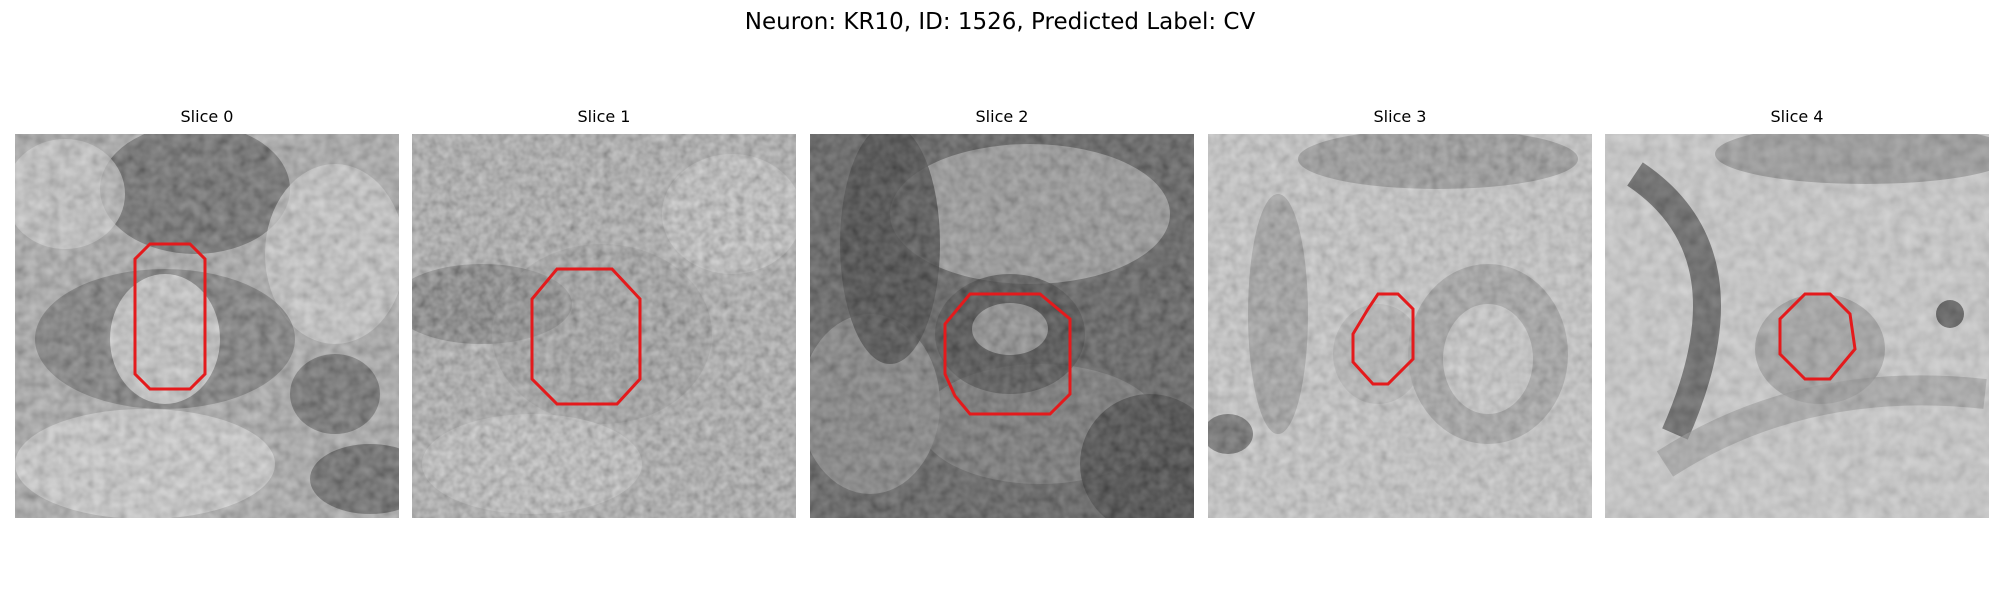  What do you see at coordinates (604, 116) in the screenshot?
I see `slice-title: Slice 1` at bounding box center [604, 116].